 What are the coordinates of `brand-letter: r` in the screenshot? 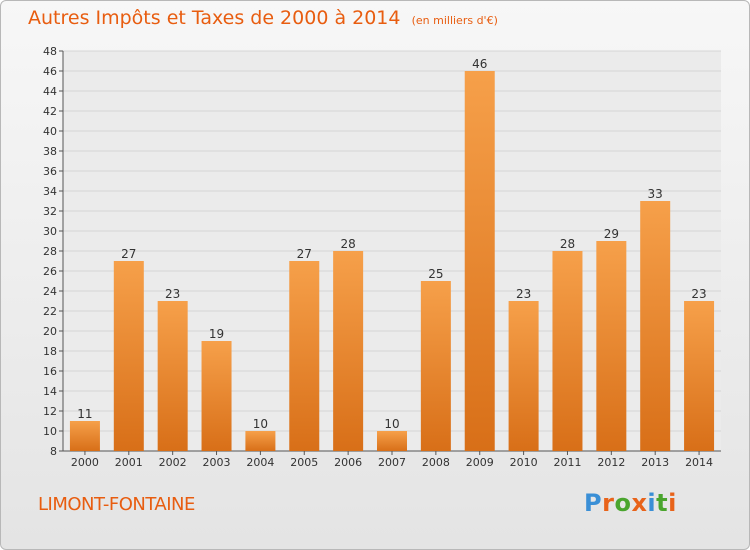 It's located at (608, 503).